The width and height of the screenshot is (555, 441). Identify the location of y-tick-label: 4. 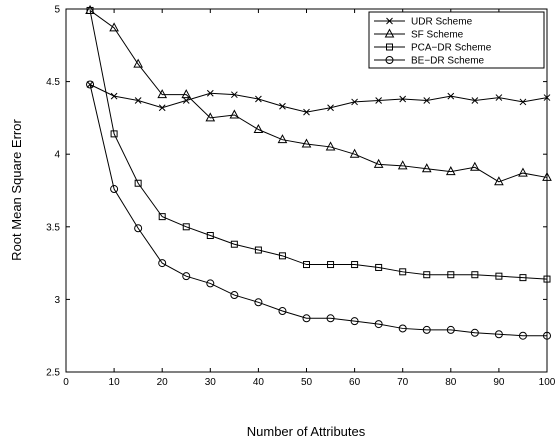
(57, 155).